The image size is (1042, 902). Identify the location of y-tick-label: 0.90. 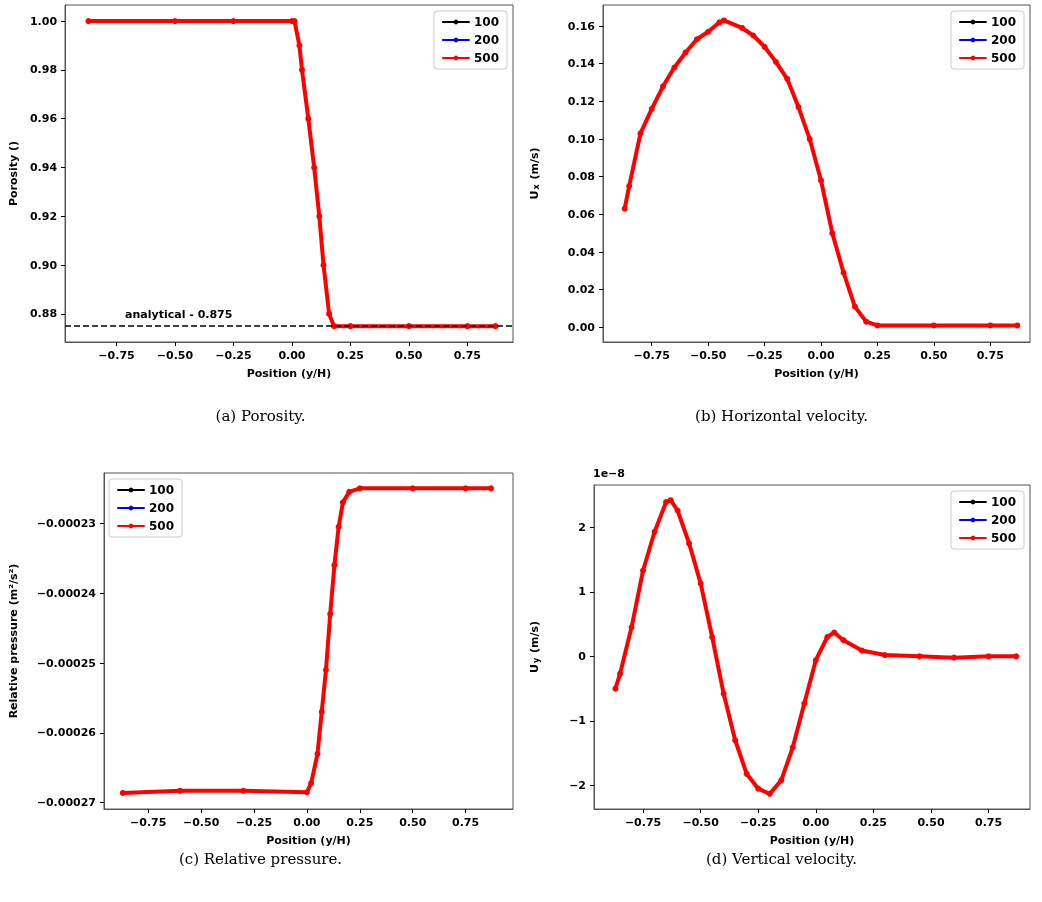
(43, 265).